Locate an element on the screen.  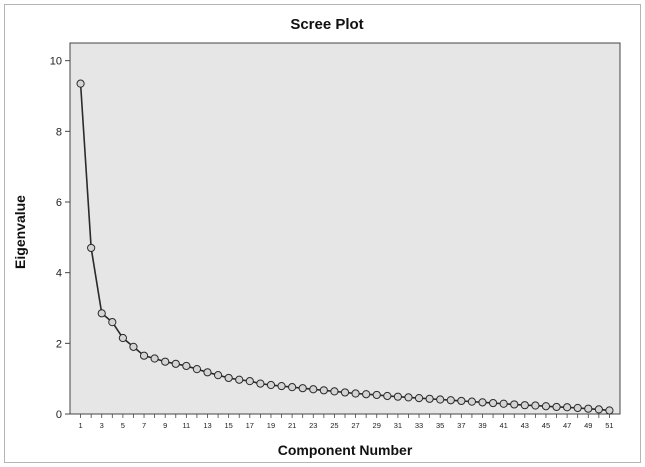
x-tick-label: 33 is located at coordinates (419, 425).